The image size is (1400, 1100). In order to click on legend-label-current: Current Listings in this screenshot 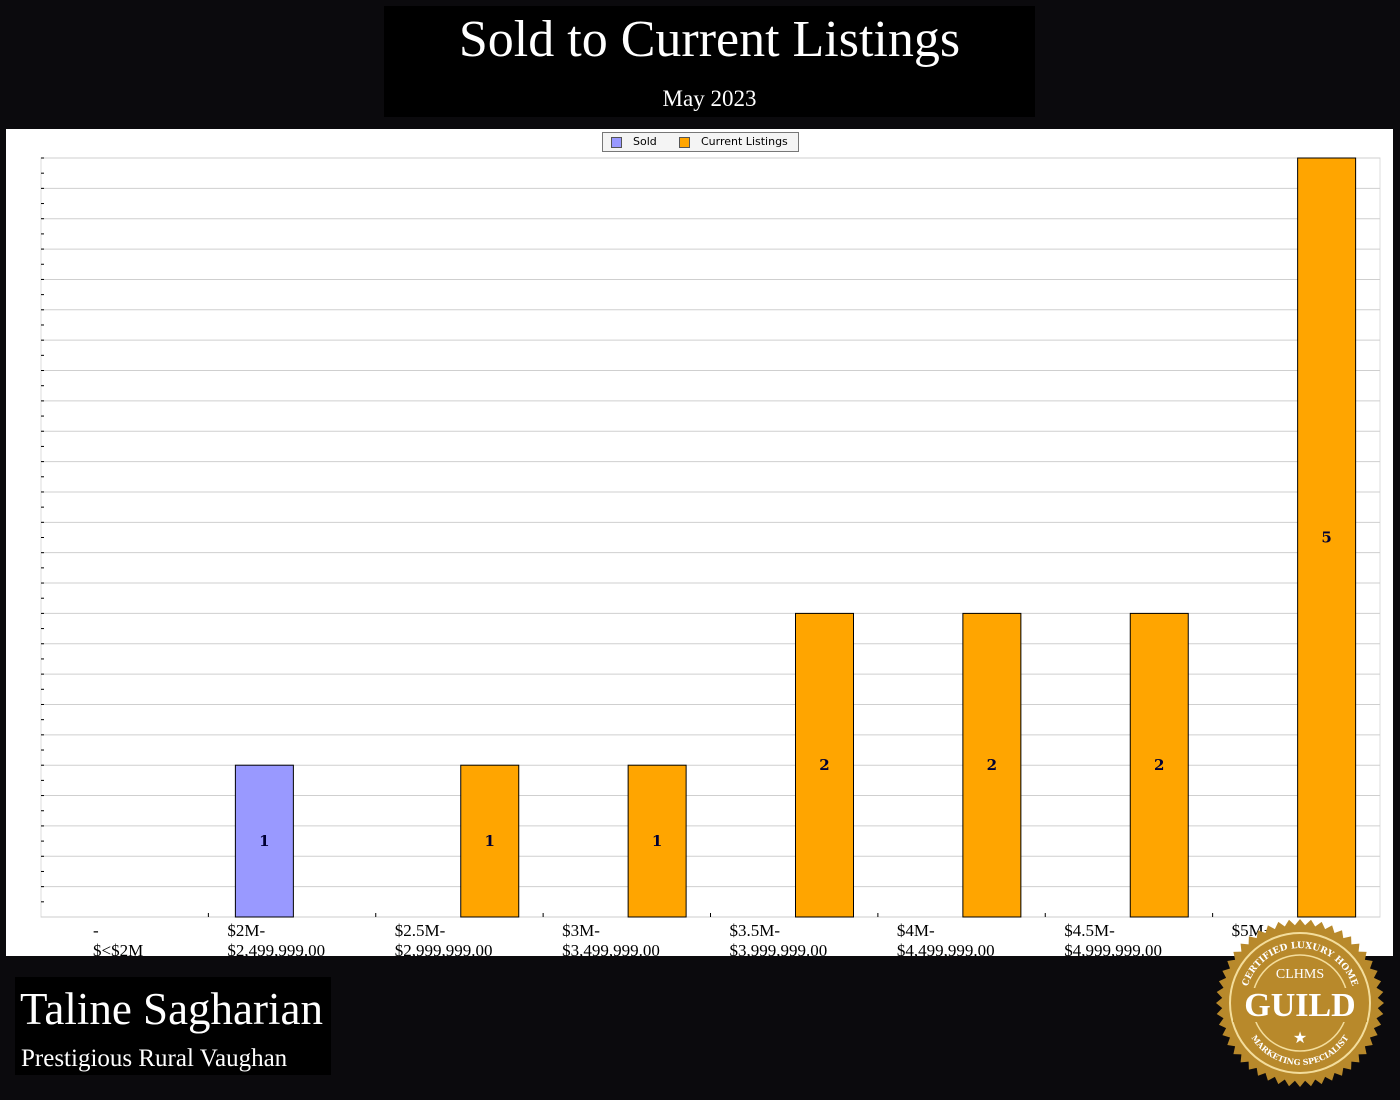, I will do `click(744, 141)`.